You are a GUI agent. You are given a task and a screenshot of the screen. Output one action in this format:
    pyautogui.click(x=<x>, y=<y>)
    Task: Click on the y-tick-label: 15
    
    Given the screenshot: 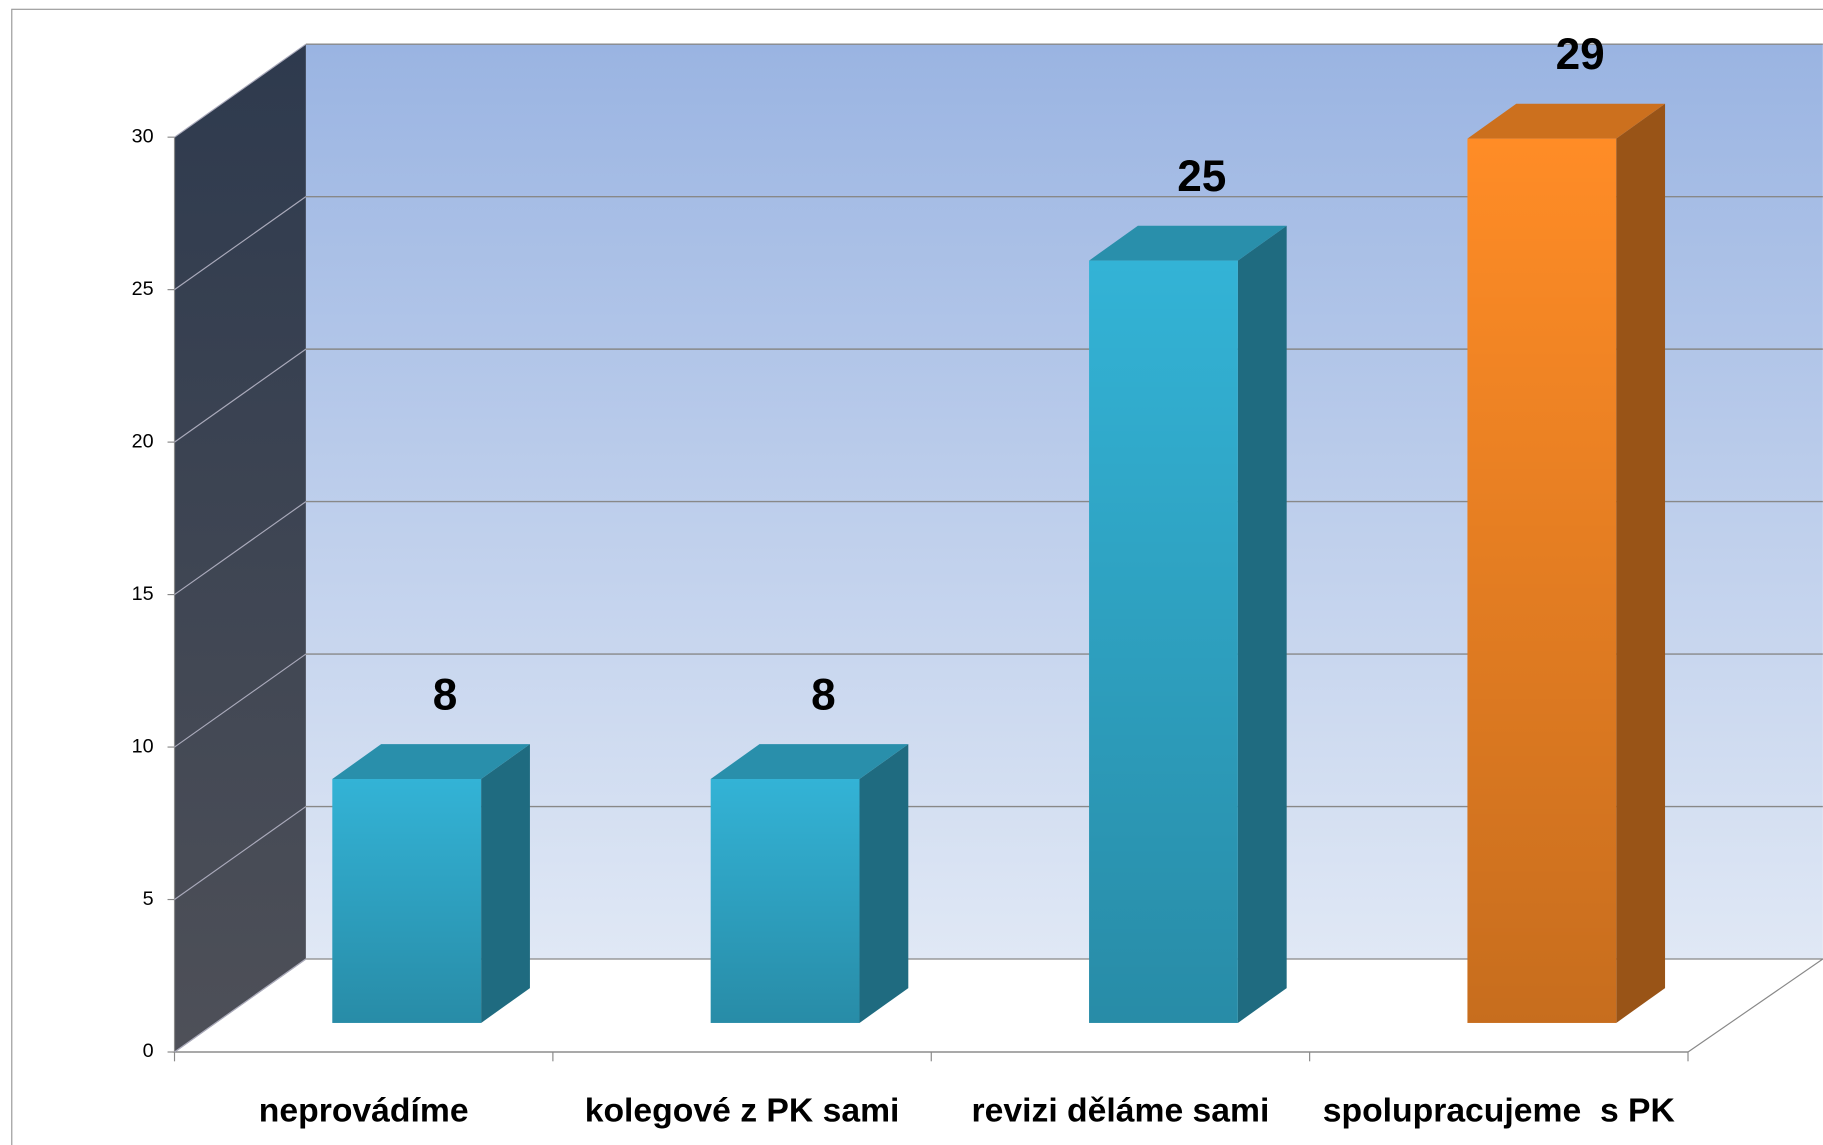 What is the action you would take?
    pyautogui.click(x=143, y=594)
    